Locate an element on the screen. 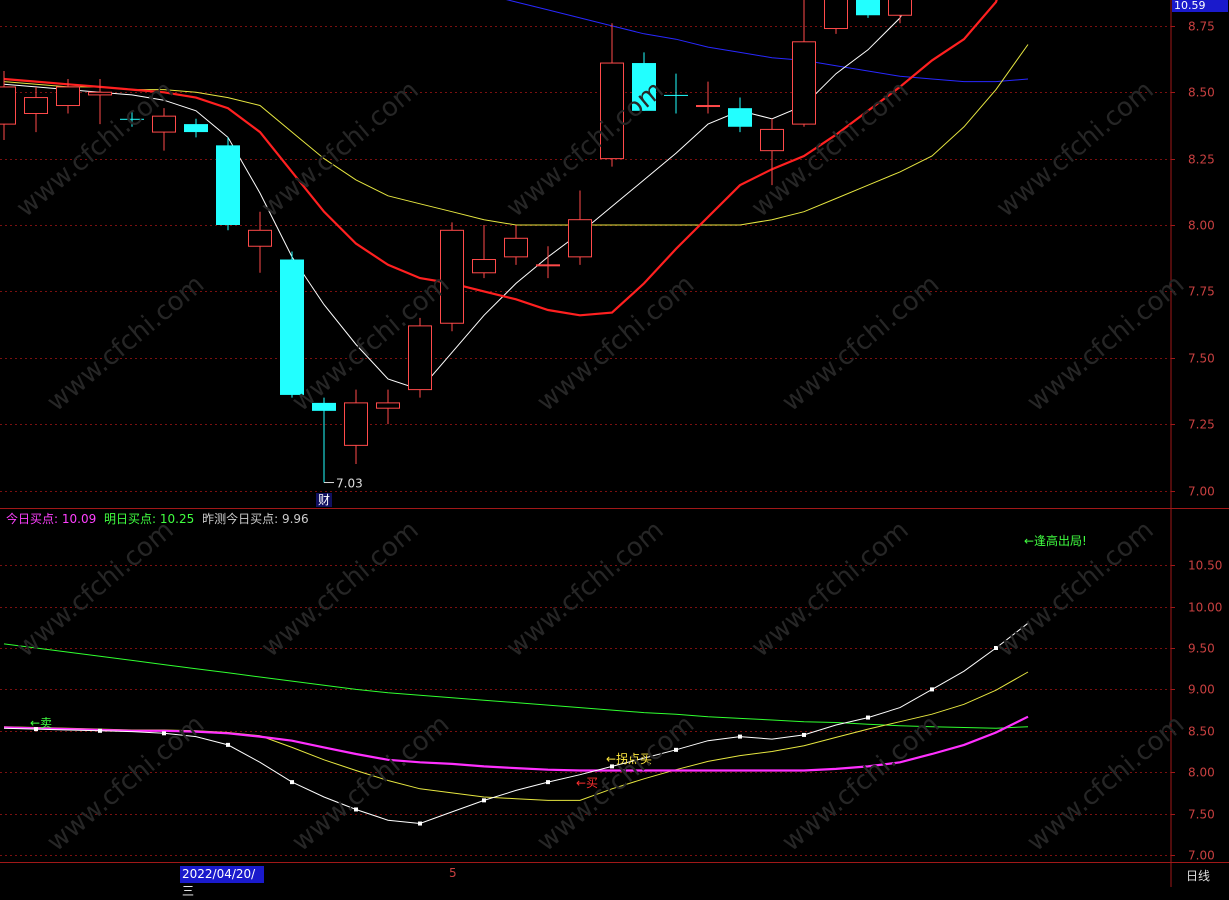 Image resolution: width=1229 pixels, height=900 pixels. price-tick-label: 8.25 is located at coordinates (1201, 160).